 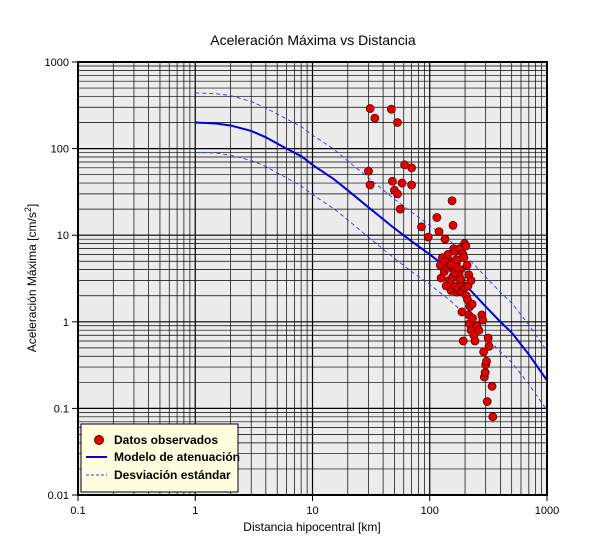 I want to click on x-tick-label: 10, so click(x=312, y=511).